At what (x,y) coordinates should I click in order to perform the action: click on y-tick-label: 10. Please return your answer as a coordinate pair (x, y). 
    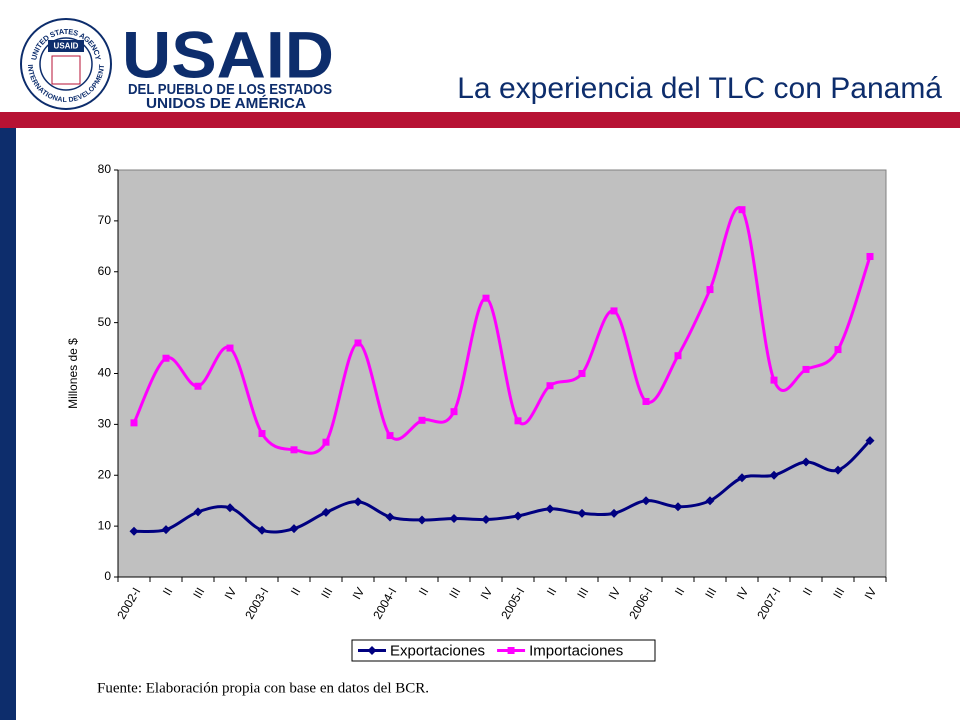
    Looking at the image, I should click on (105, 525).